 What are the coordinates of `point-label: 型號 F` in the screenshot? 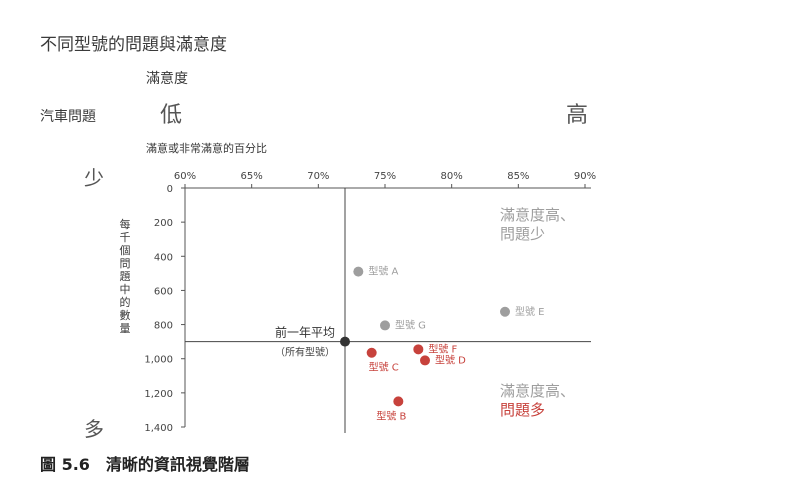 It's located at (442, 348).